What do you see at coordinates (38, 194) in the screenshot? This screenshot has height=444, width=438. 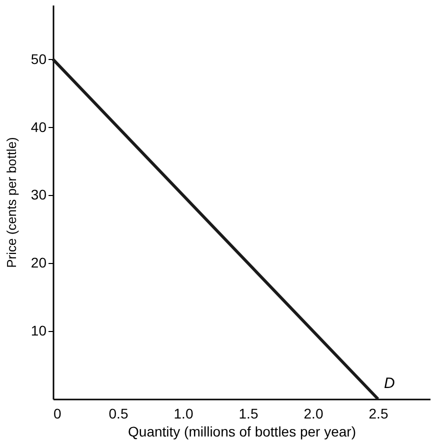 I see `y-tick-label: 30` at bounding box center [38, 194].